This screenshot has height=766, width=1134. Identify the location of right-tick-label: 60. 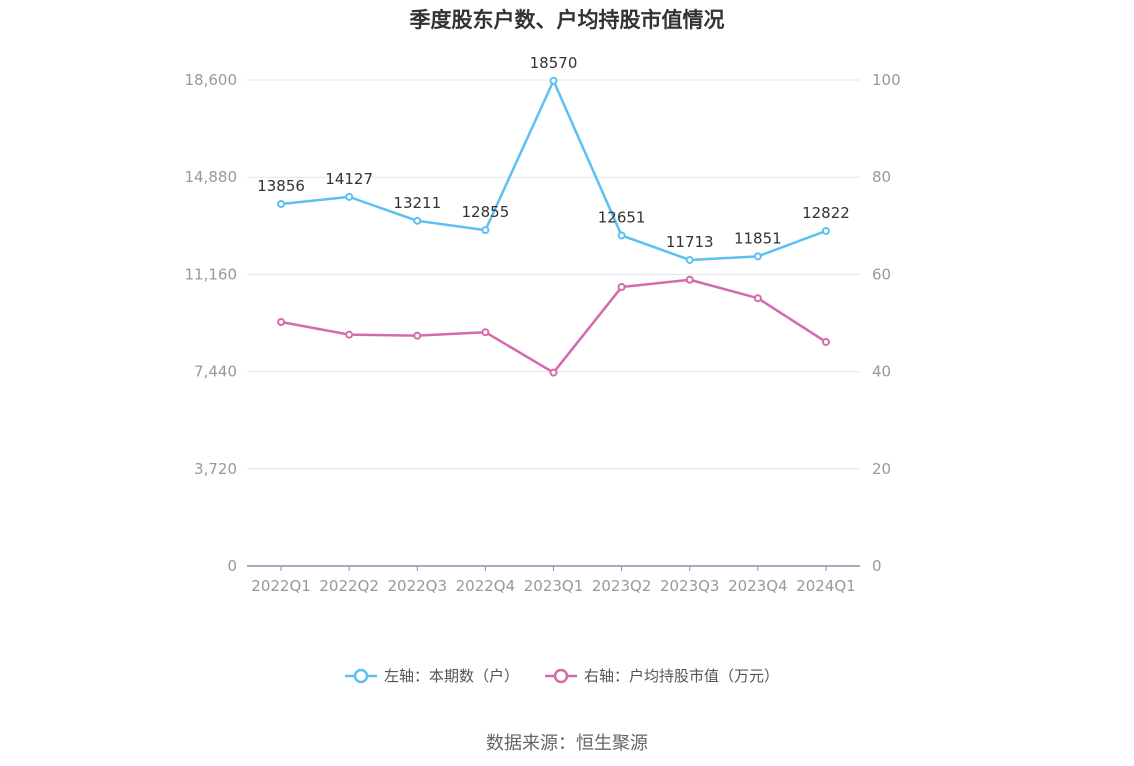
(881, 274).